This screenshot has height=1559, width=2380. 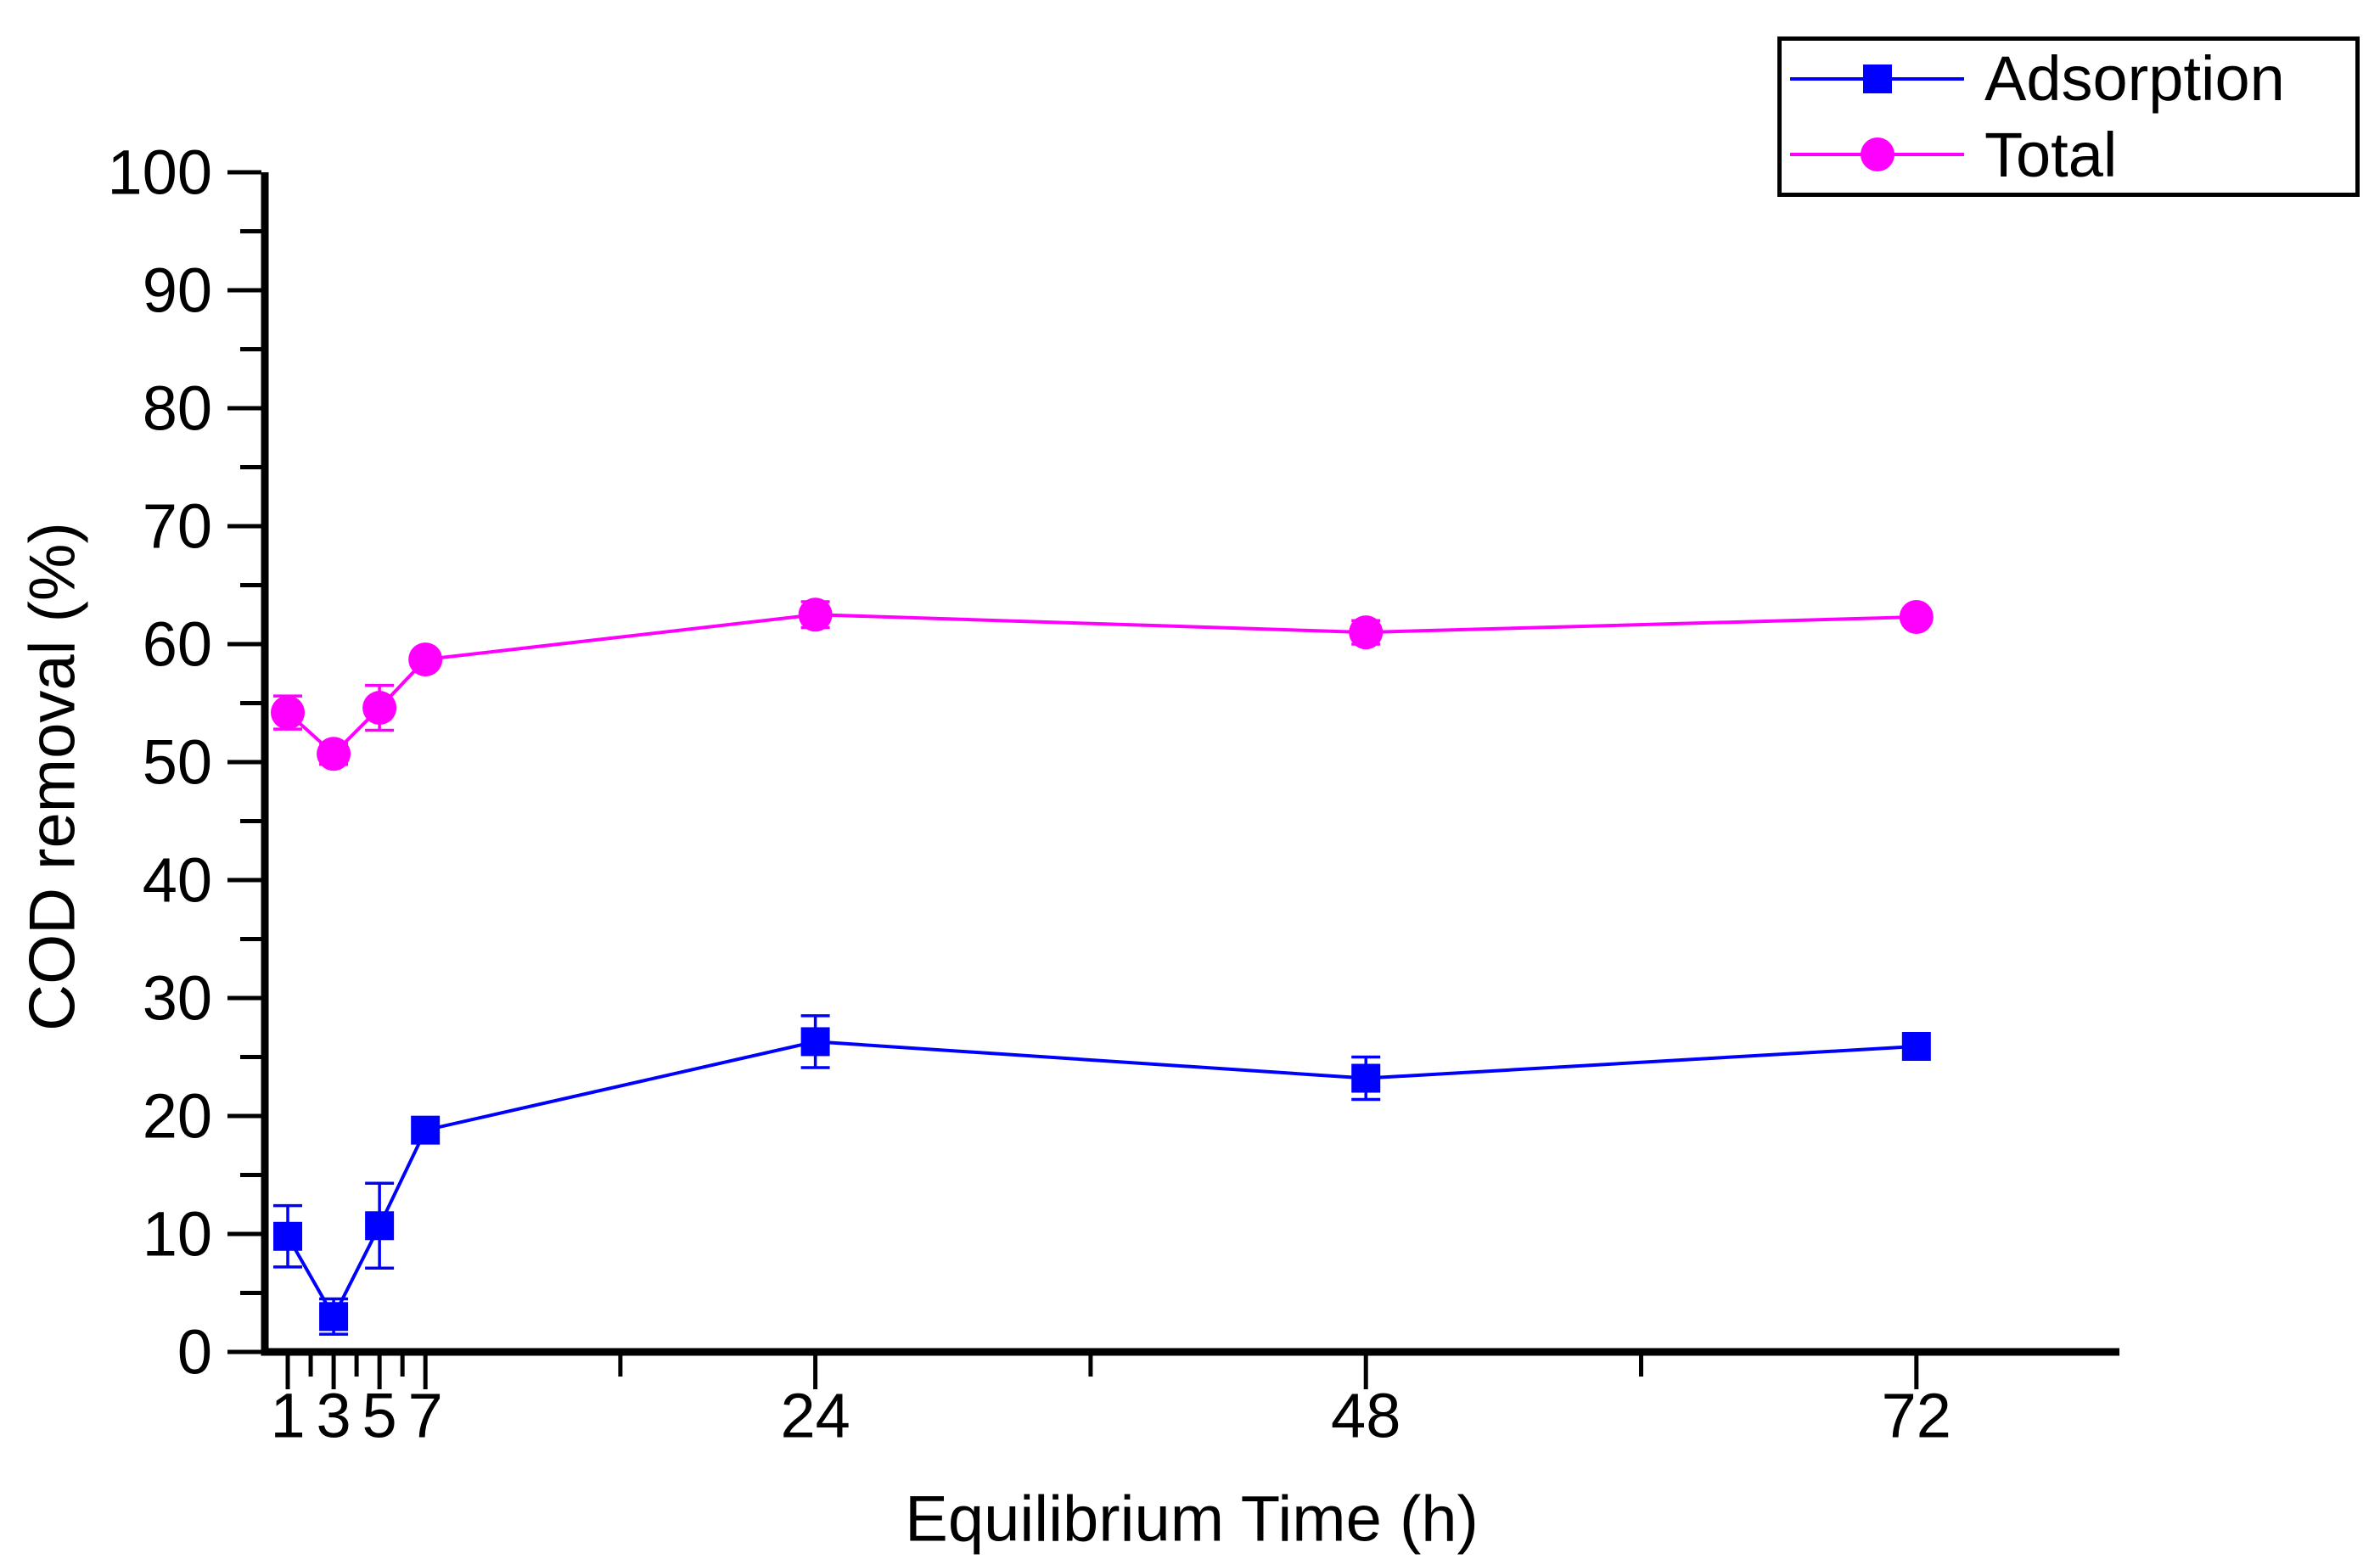 I want to click on legend-item-adsorption: Adsorption, so click(x=2068, y=79).